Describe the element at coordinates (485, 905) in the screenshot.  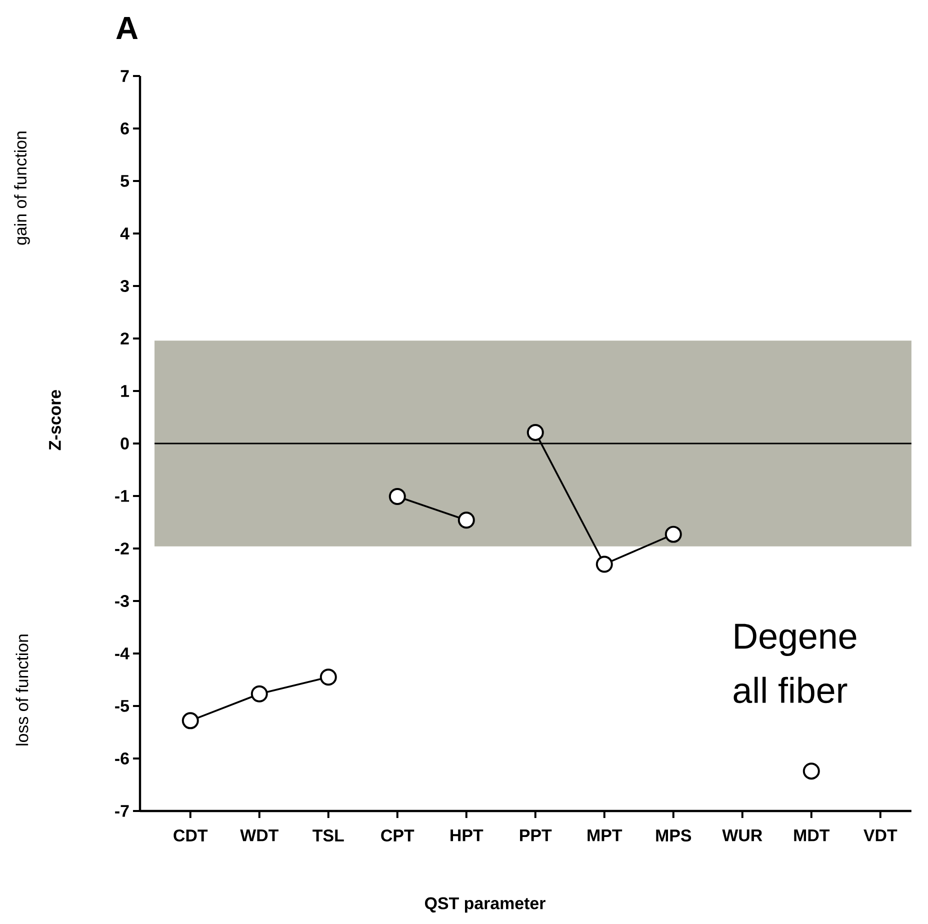
I see `x-axis-title: QST parameter` at that location.